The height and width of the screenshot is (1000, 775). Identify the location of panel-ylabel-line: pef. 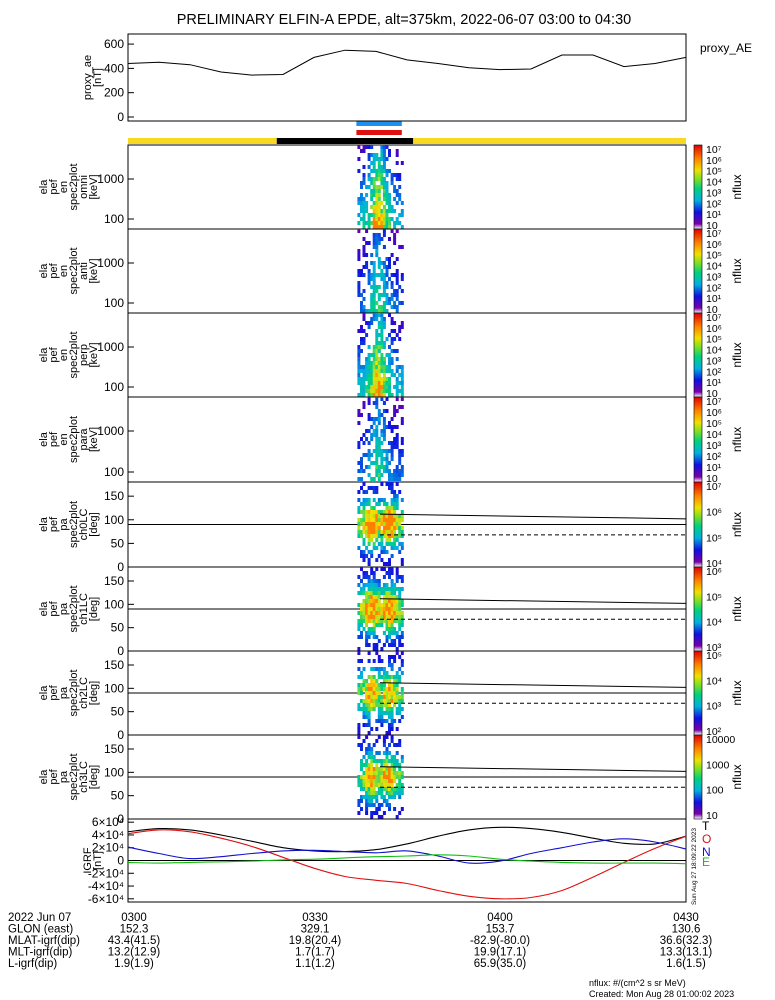
(54, 608).